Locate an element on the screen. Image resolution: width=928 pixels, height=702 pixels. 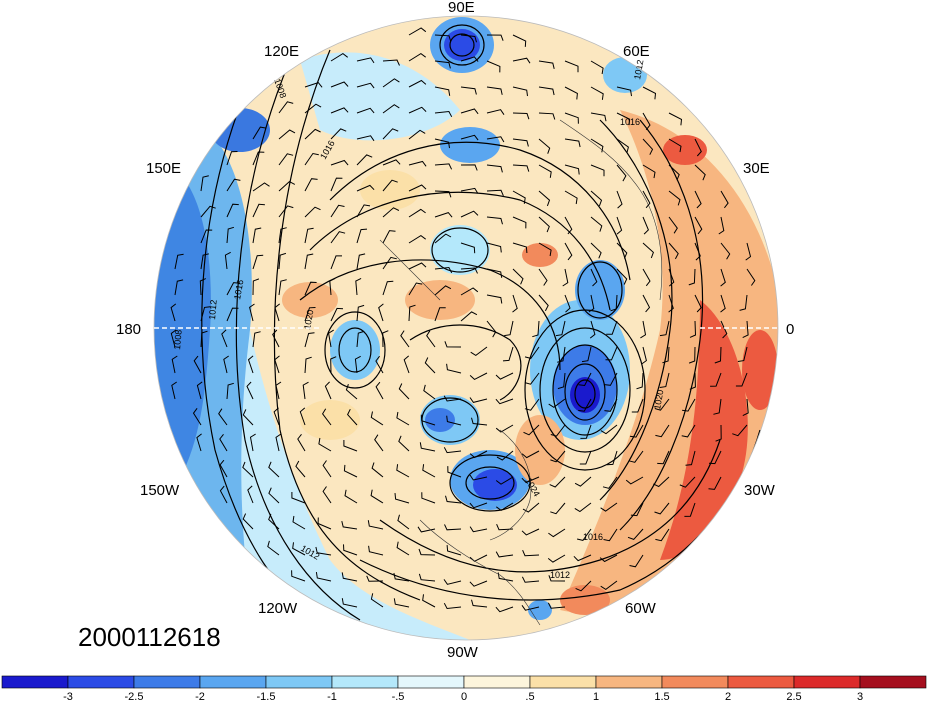
lon-label-60w: 60W is located at coordinates (641, 608).